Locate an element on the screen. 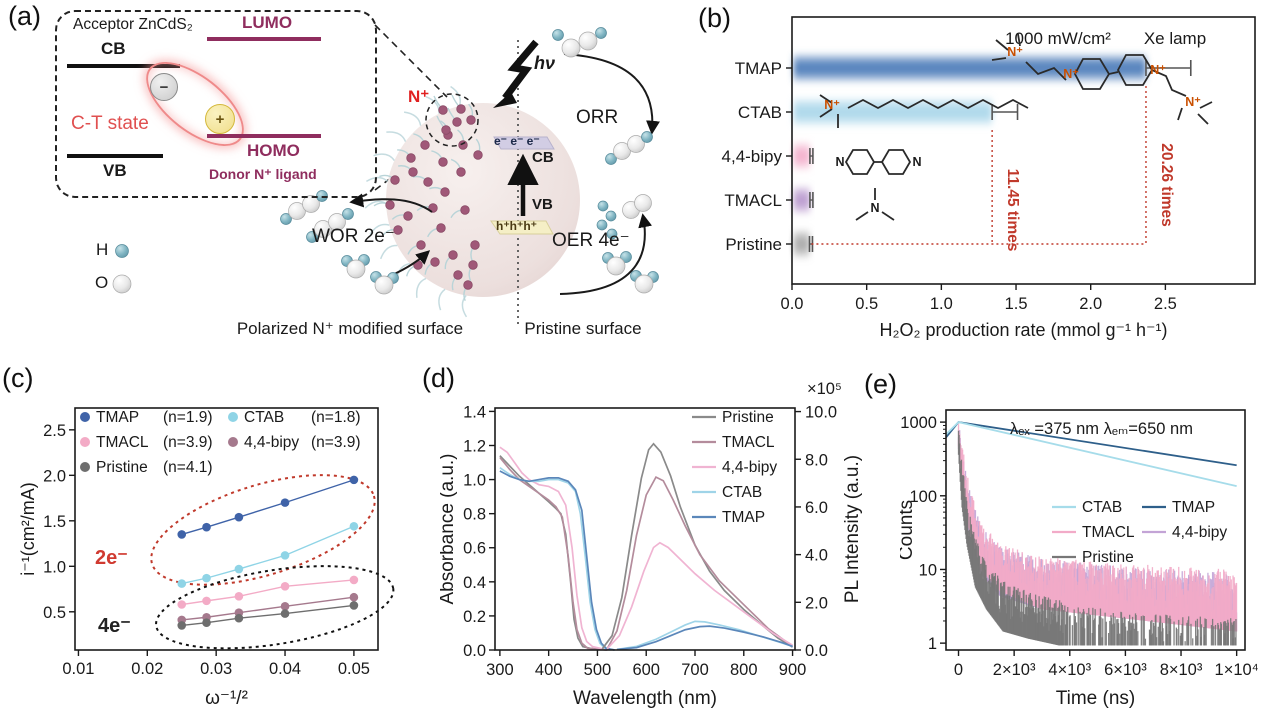 The height and width of the screenshot is (714, 1268). holes-label: h⁺h⁺h⁺ is located at coordinates (516, 226).